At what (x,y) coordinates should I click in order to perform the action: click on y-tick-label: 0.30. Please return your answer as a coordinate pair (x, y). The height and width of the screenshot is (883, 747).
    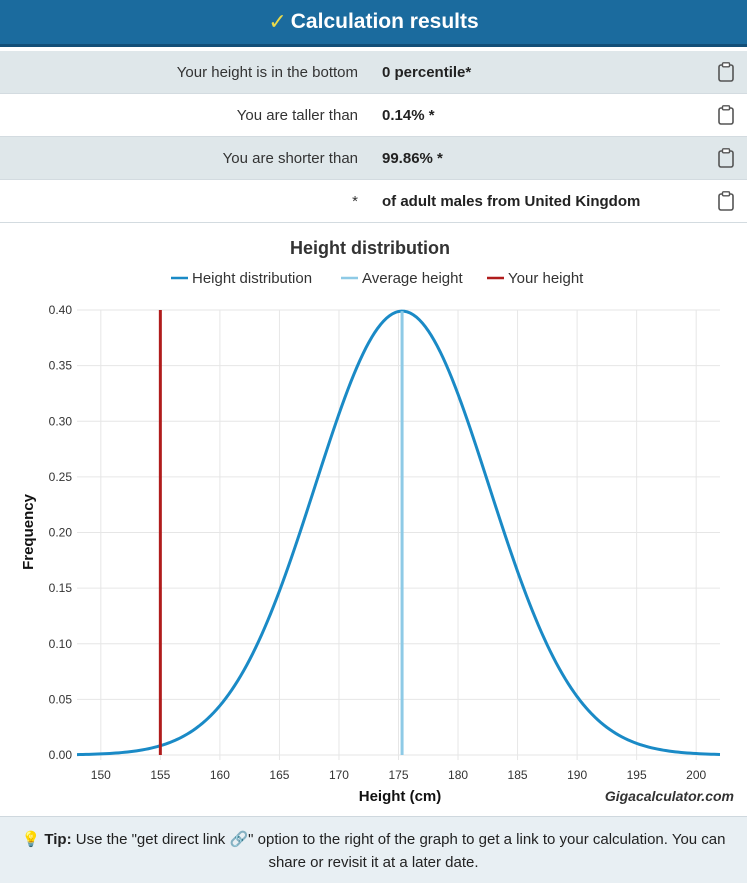
    Looking at the image, I should click on (61, 421).